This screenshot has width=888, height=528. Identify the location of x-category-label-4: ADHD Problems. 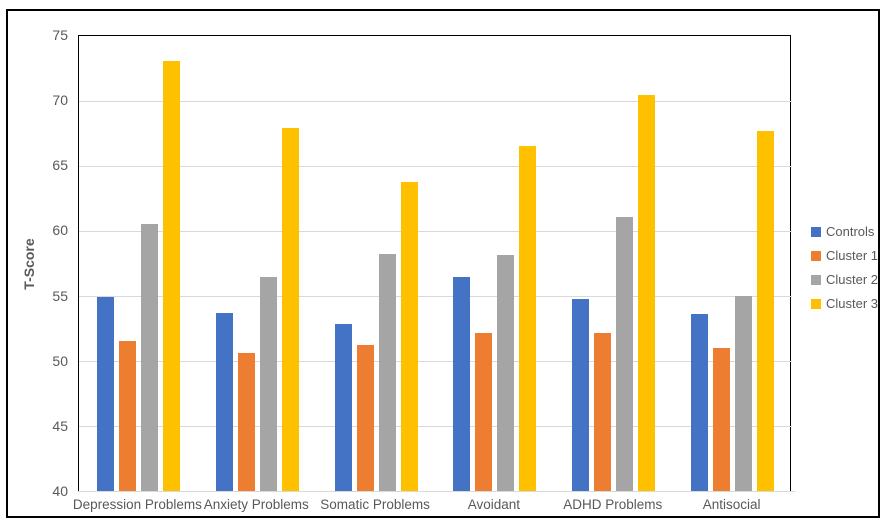
(613, 504).